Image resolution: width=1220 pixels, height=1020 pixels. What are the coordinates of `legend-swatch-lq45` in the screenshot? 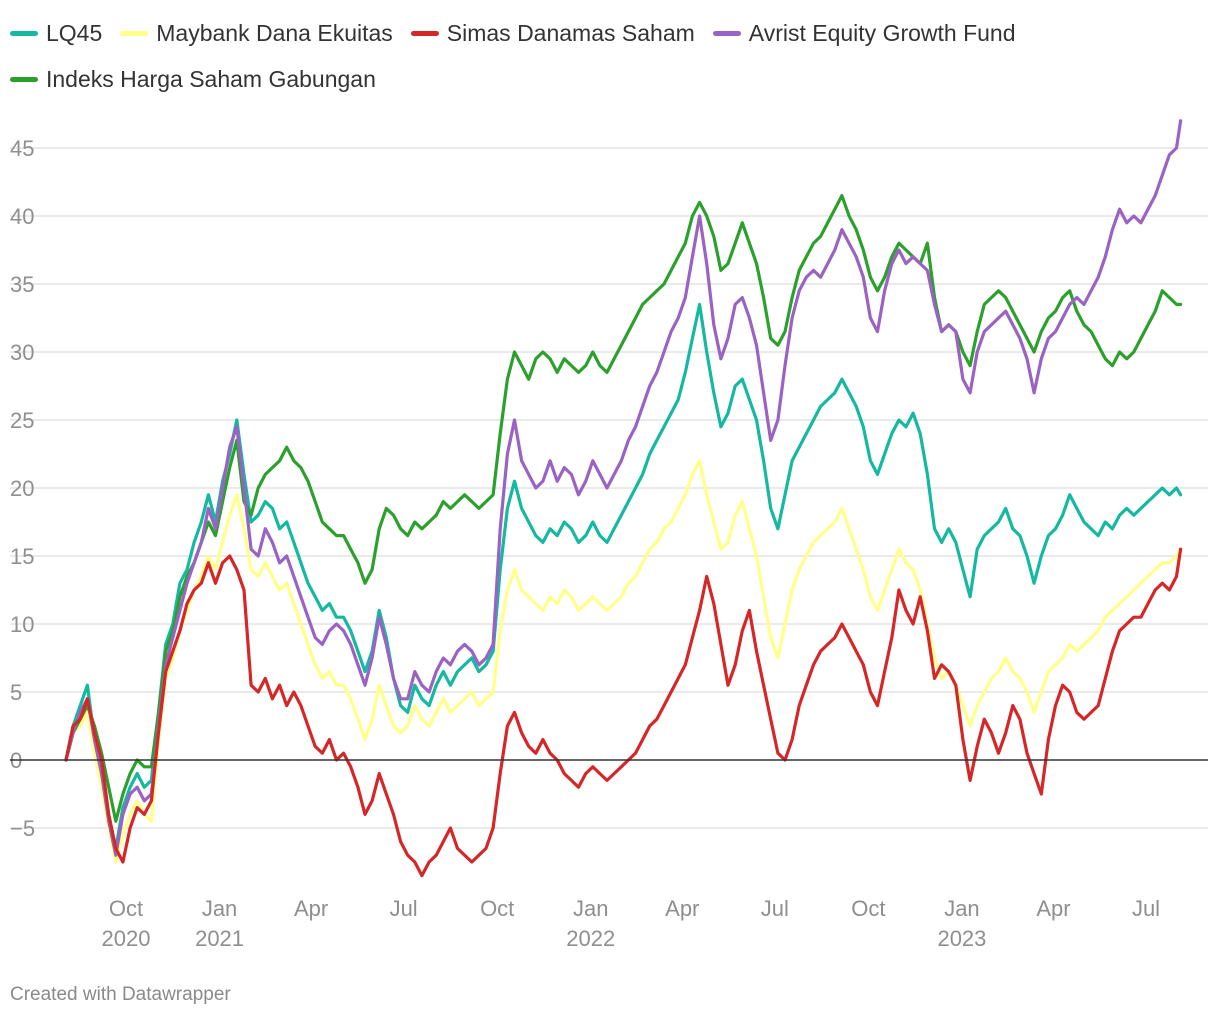 It's located at (24, 33).